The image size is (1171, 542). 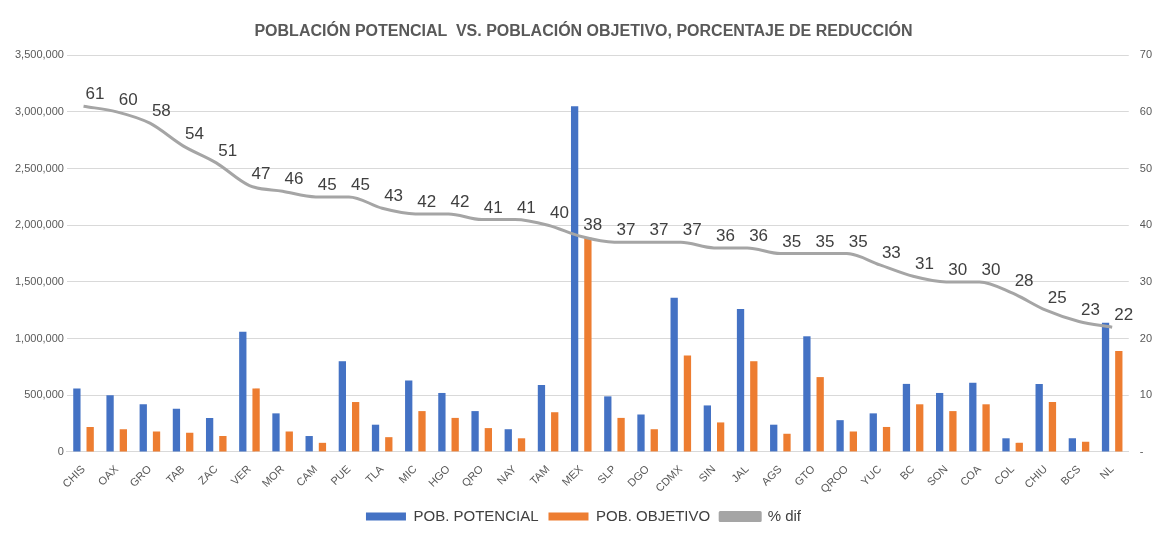 I want to click on data-label: 51, so click(x=228, y=151).